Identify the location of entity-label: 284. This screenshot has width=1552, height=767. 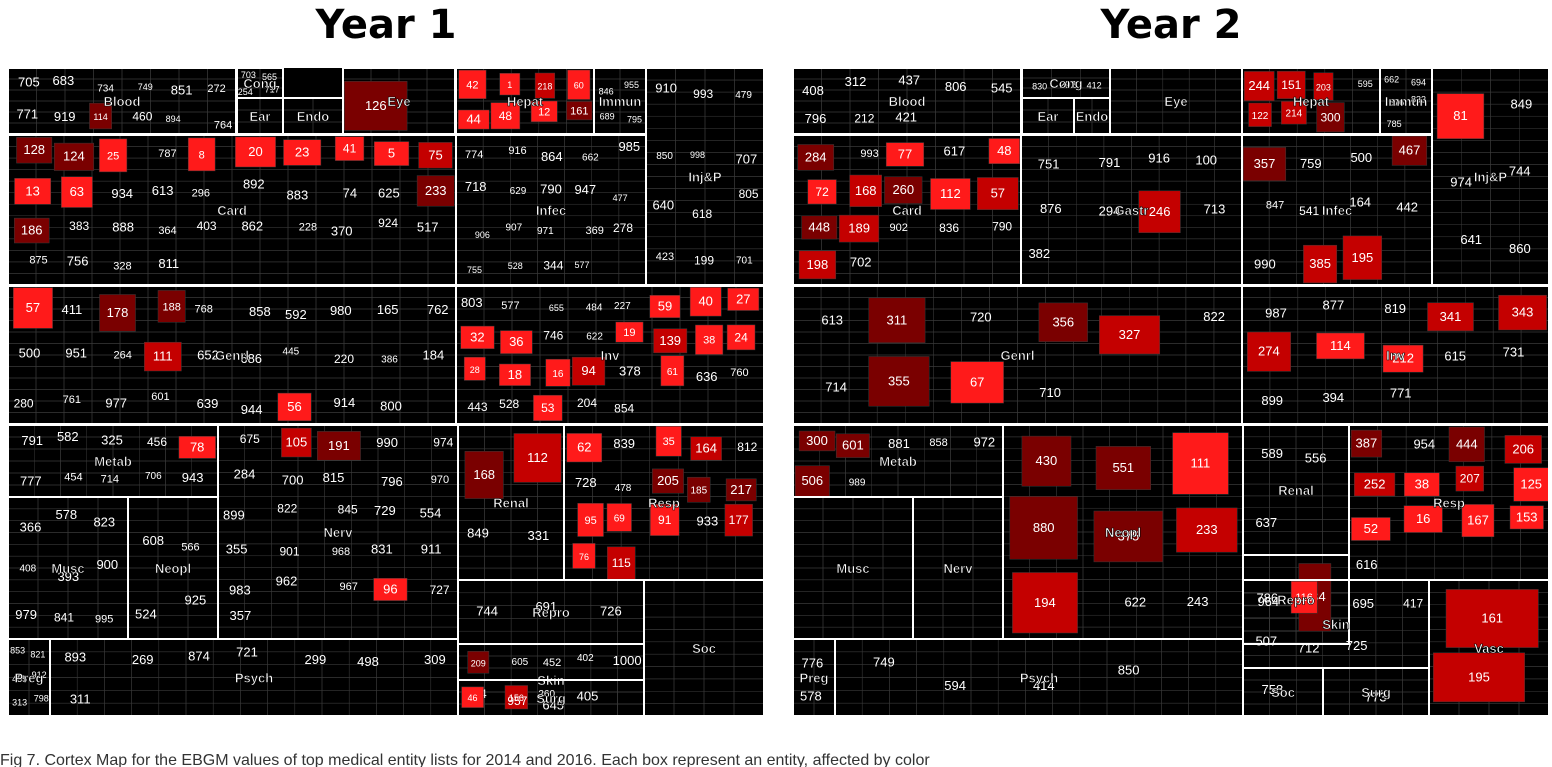
(245, 474).